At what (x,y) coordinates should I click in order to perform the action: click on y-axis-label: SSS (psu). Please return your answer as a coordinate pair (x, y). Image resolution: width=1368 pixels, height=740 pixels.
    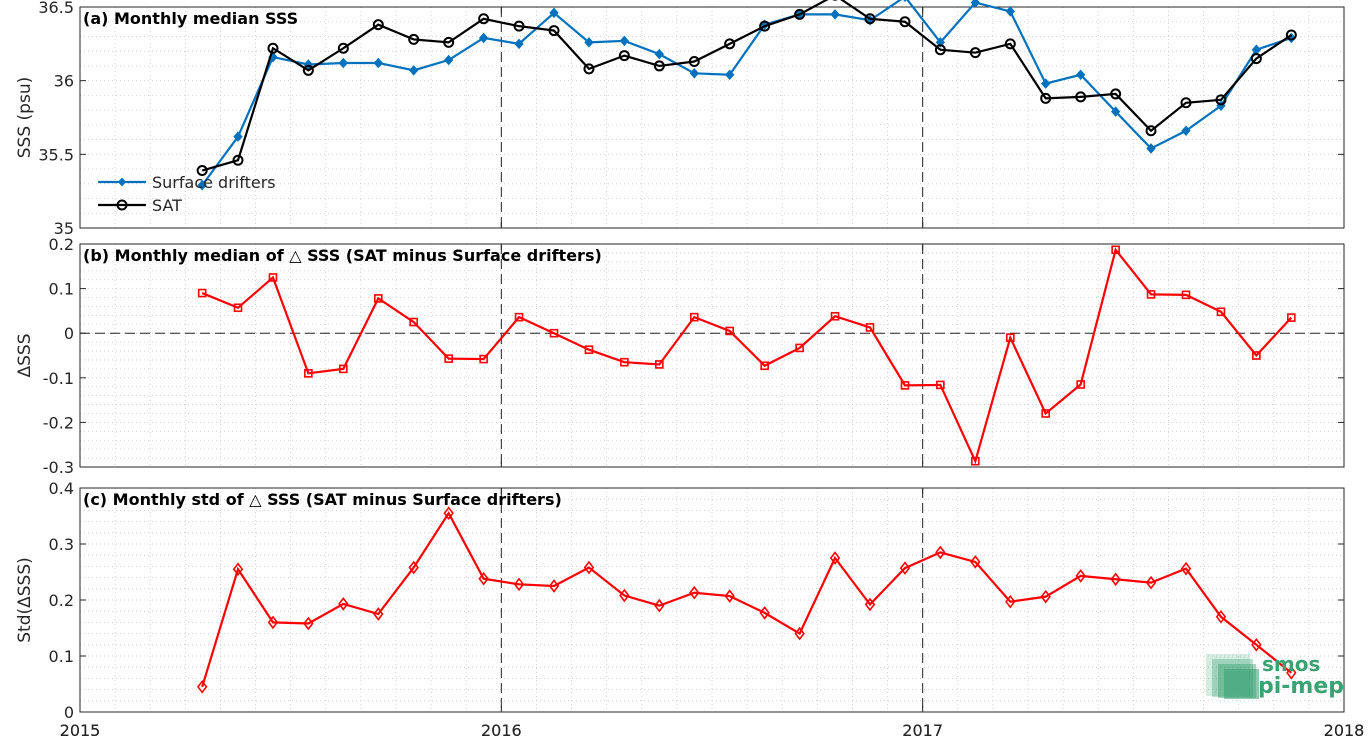
    Looking at the image, I should click on (25, 117).